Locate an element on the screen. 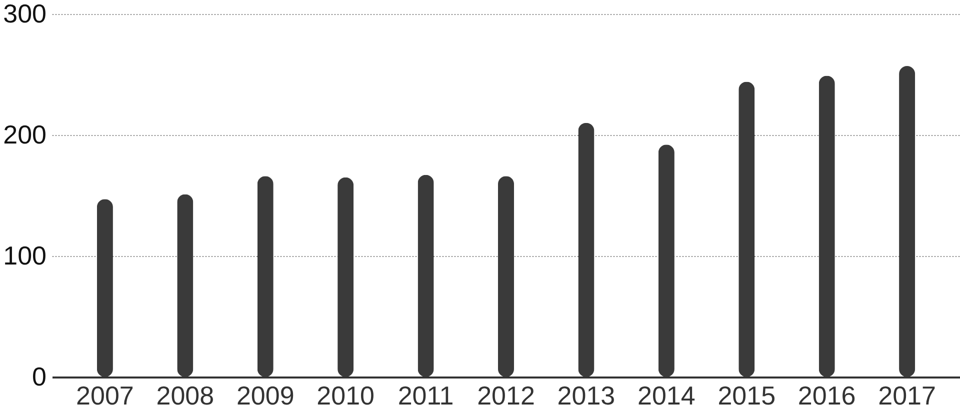 Image resolution: width=960 pixels, height=412 pixels. x-tick-label: 2012 is located at coordinates (506, 395).